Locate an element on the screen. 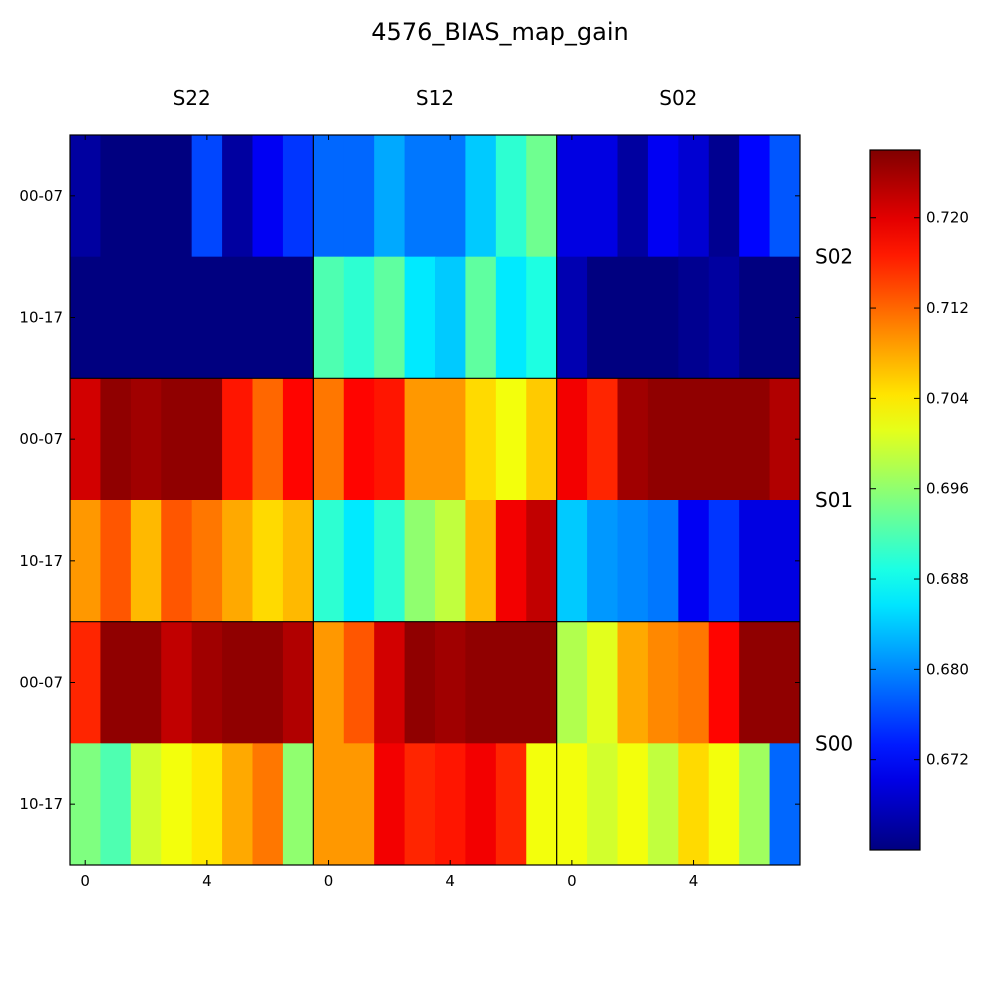 Image resolution: width=1000 pixels, height=1000 pixels. column-group-label: S12 is located at coordinates (435, 98).